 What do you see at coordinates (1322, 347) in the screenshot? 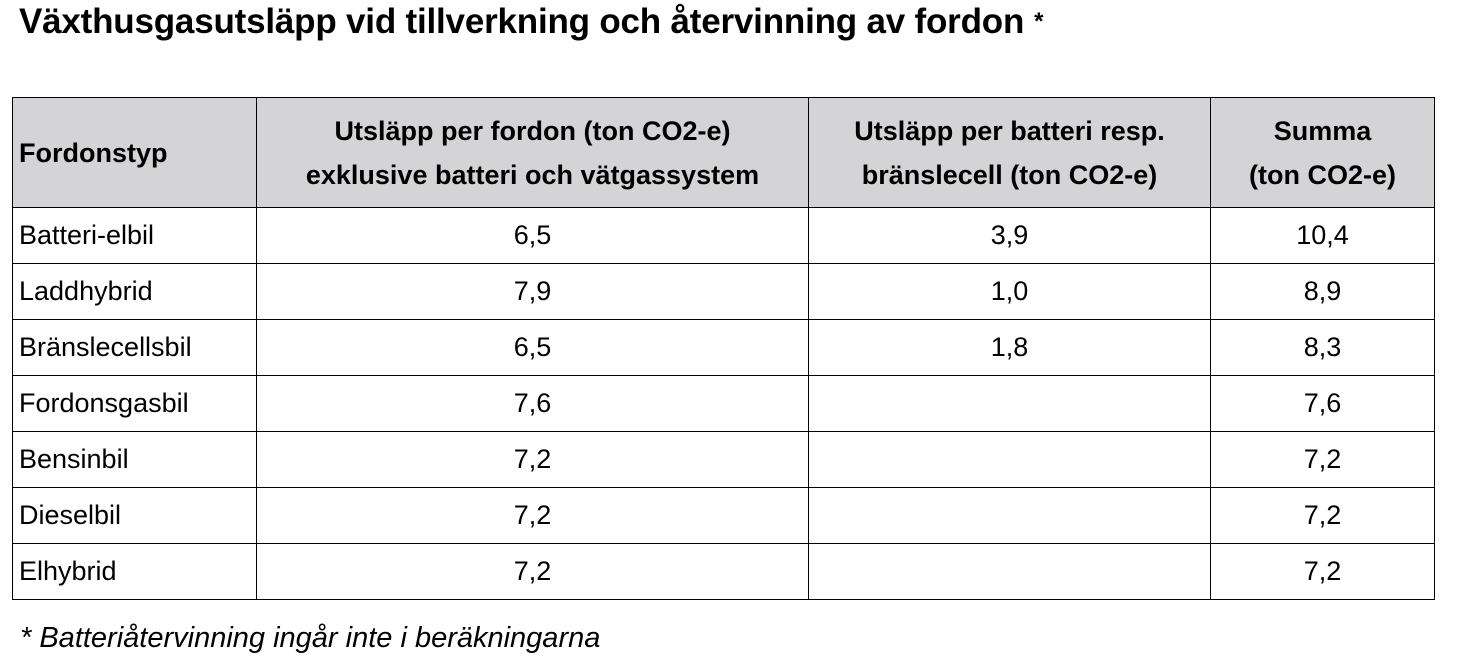
I see `cell-summa: 8,3` at bounding box center [1322, 347].